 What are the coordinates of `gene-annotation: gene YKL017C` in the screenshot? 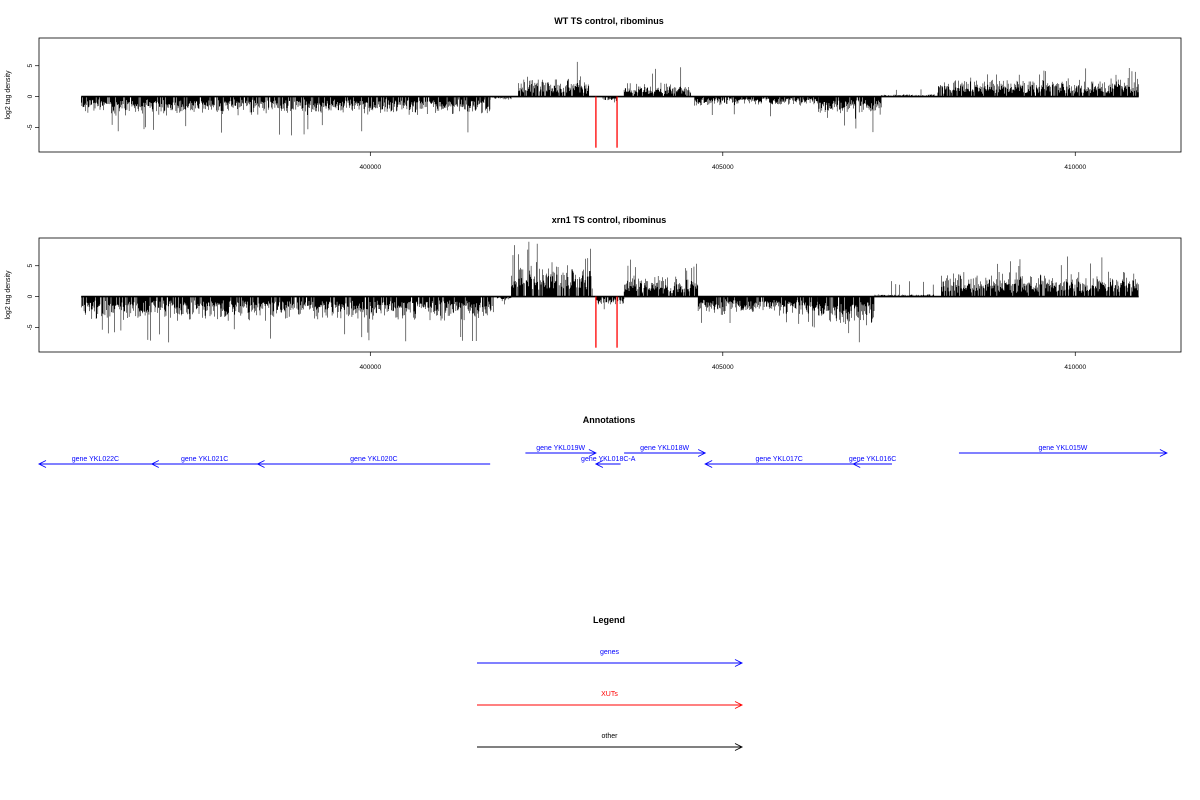 It's located at (779, 462).